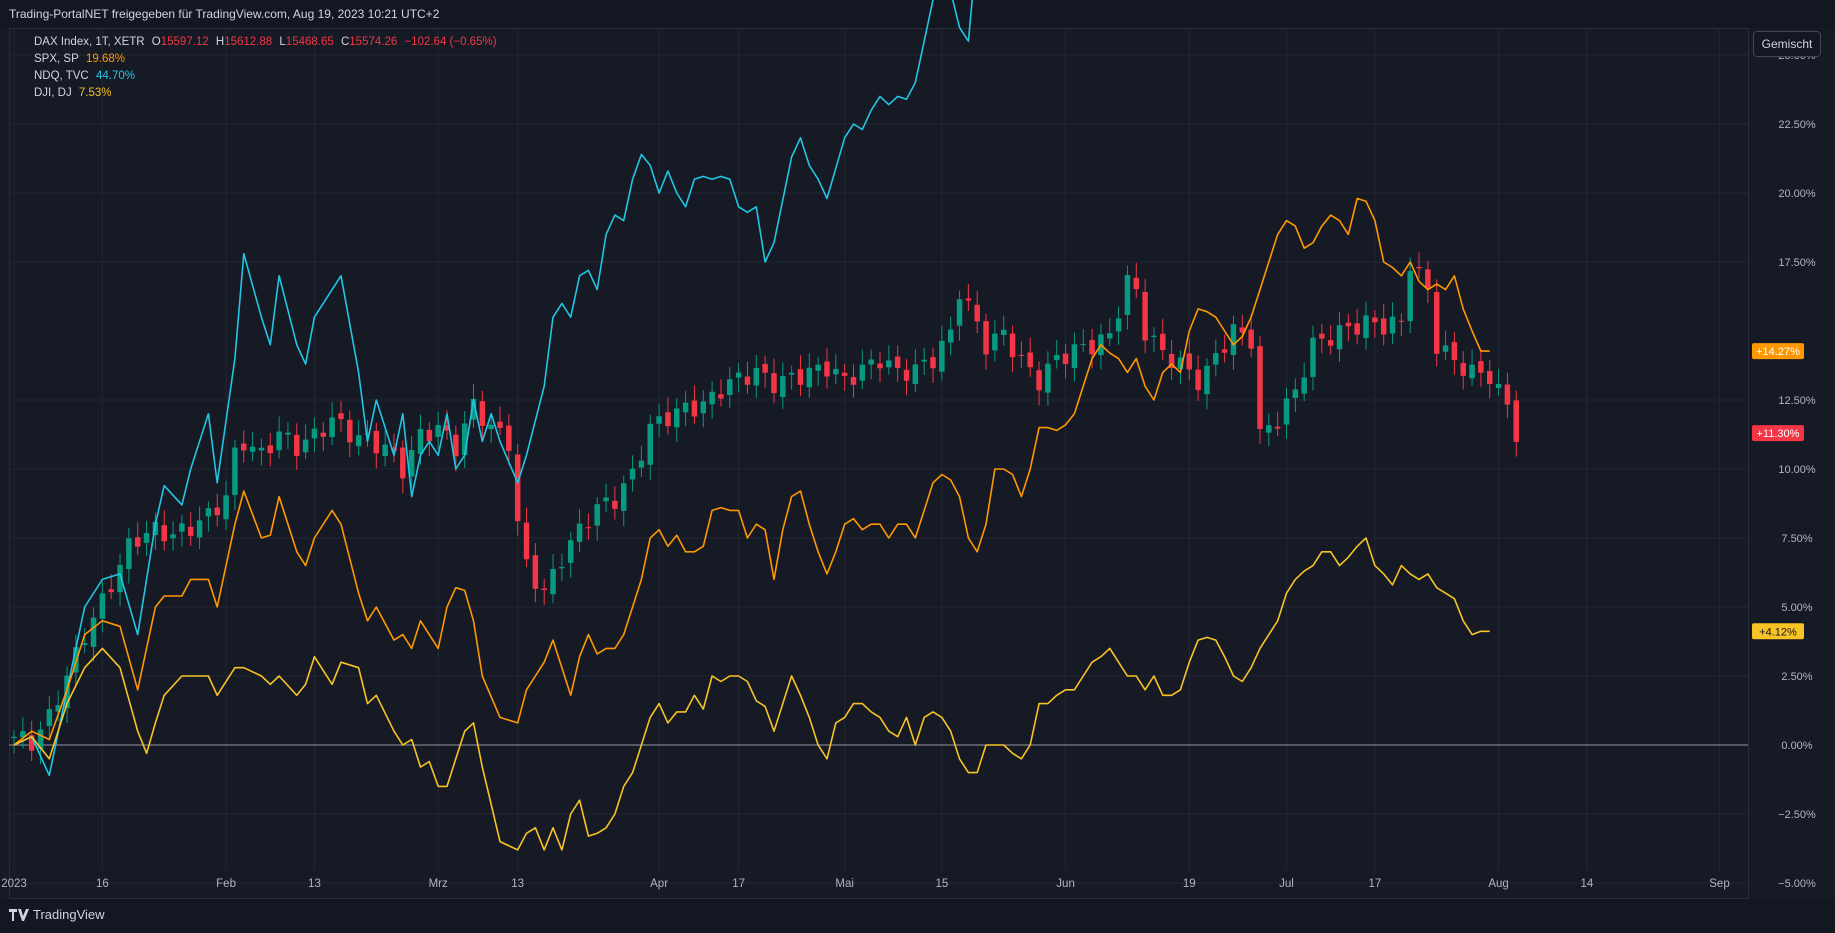  I want to click on badge-dax-label: +11.30%, so click(1778, 434).